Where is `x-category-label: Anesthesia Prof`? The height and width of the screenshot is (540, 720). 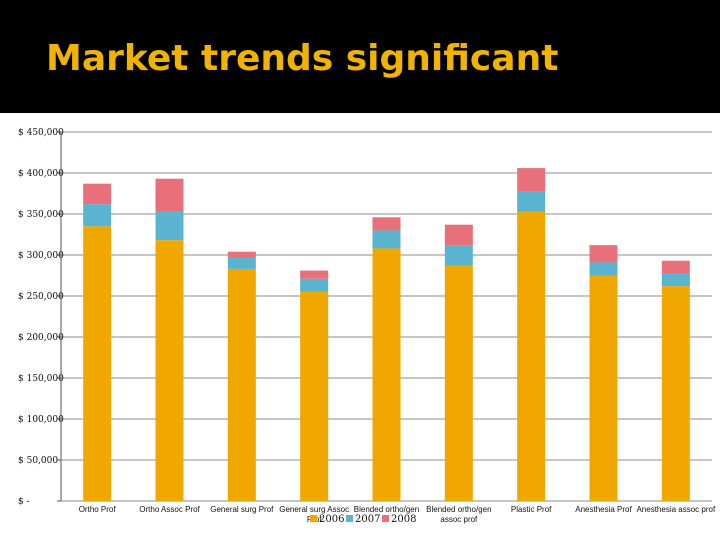
x-category-label: Anesthesia Prof is located at coordinates (603, 509).